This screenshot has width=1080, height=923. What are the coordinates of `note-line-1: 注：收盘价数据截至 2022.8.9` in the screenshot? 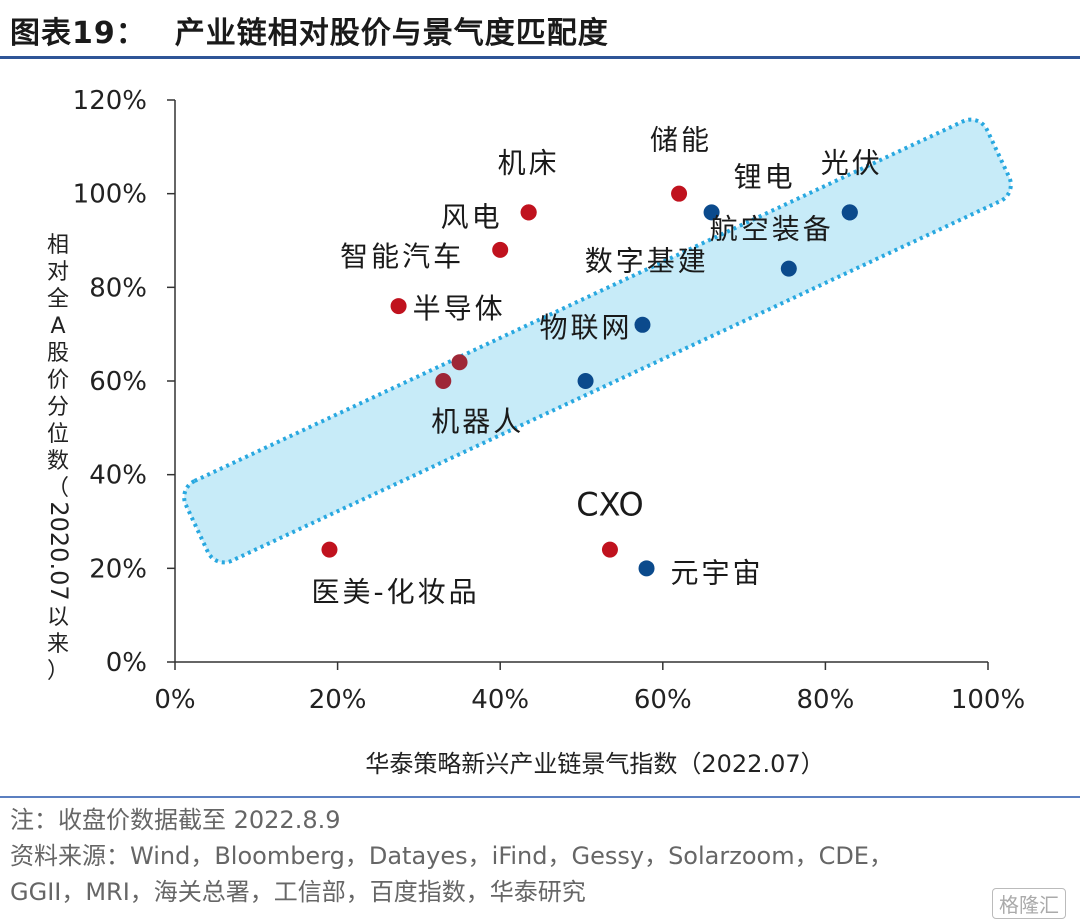 It's located at (175, 820).